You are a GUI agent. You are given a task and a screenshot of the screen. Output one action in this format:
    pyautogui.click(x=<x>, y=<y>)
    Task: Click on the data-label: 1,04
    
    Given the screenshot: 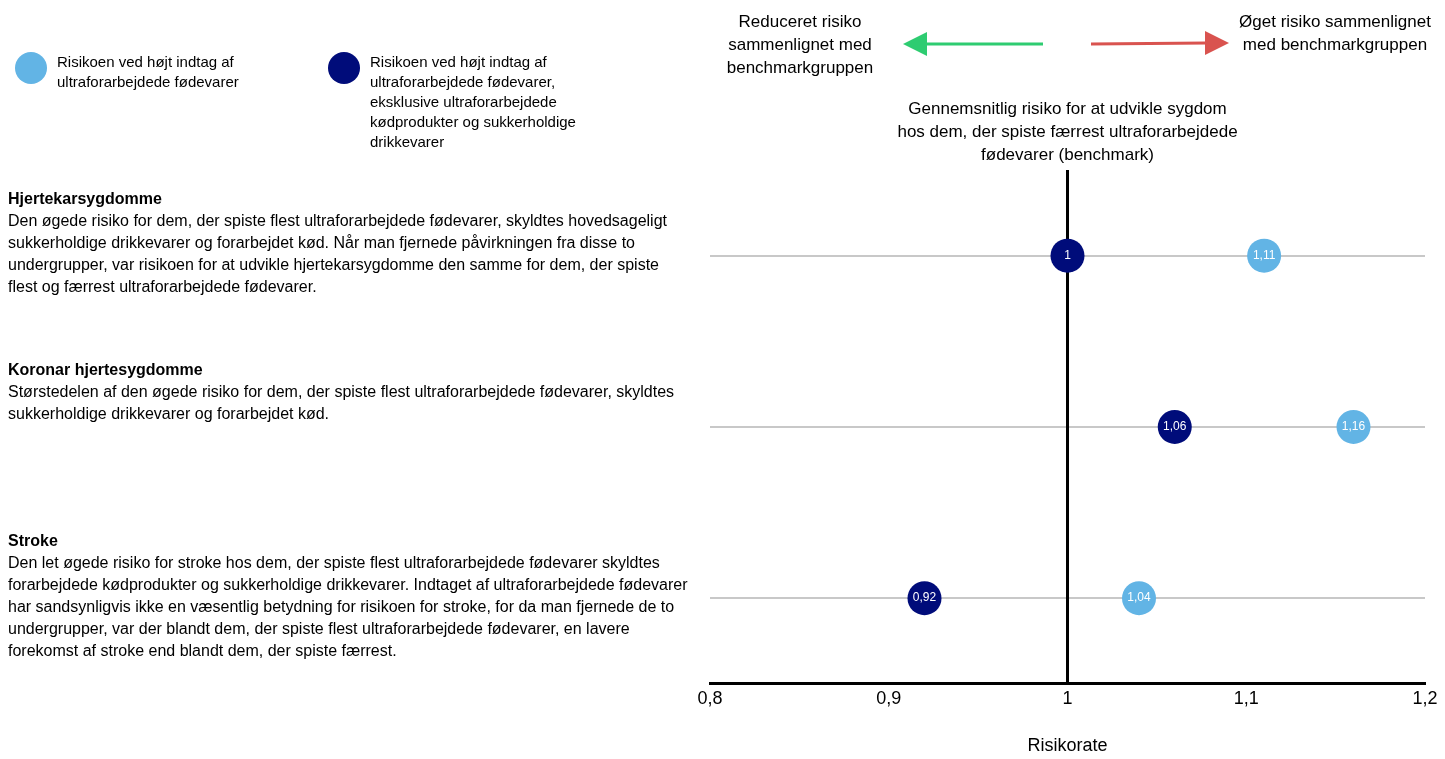 What is the action you would take?
    pyautogui.click(x=1139, y=597)
    